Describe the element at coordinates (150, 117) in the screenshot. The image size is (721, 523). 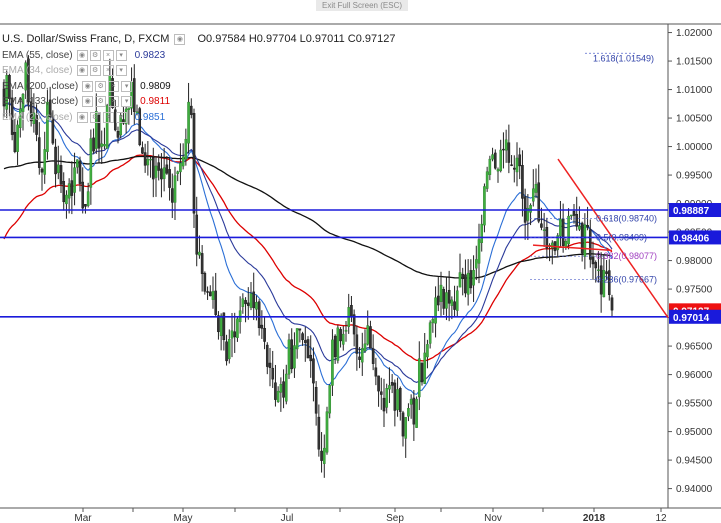
I see `legend-value: 0.9851` at that location.